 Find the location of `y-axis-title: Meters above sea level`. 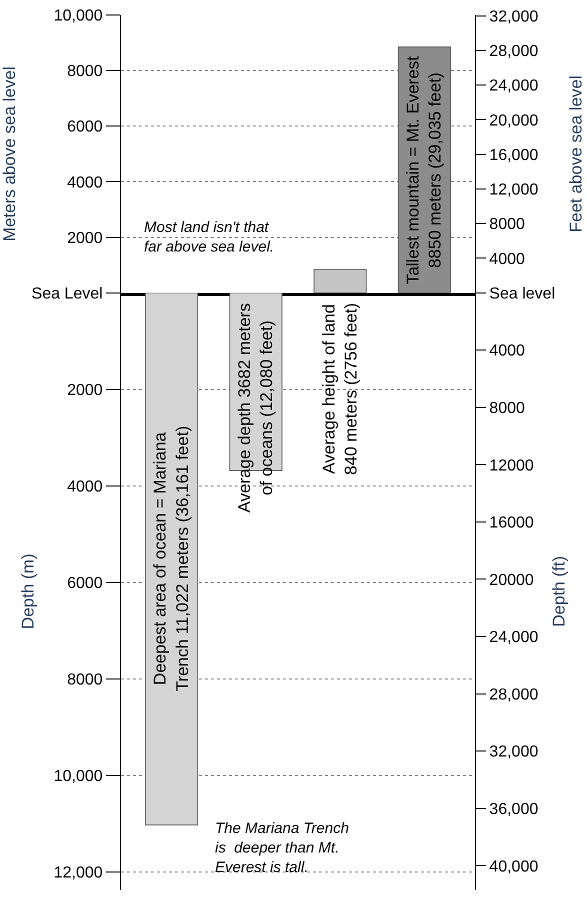

y-axis-title: Meters above sea level is located at coordinates (9, 154).